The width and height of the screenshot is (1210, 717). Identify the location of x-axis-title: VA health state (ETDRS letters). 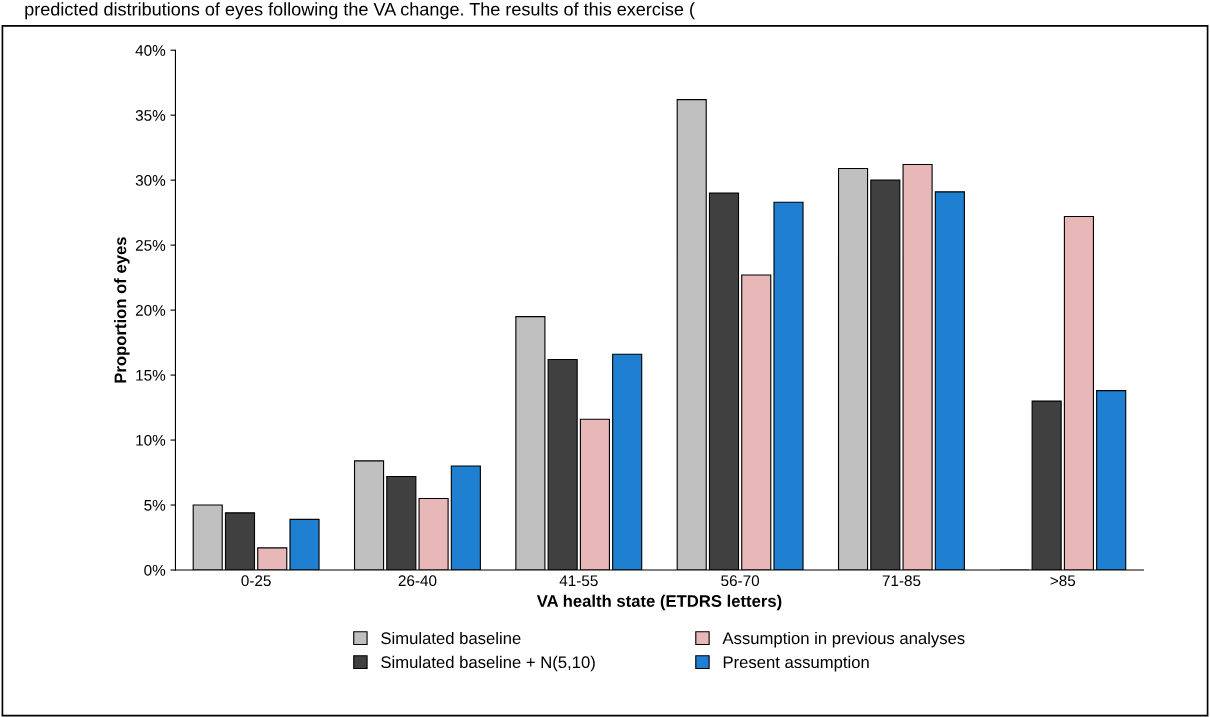
(659, 602).